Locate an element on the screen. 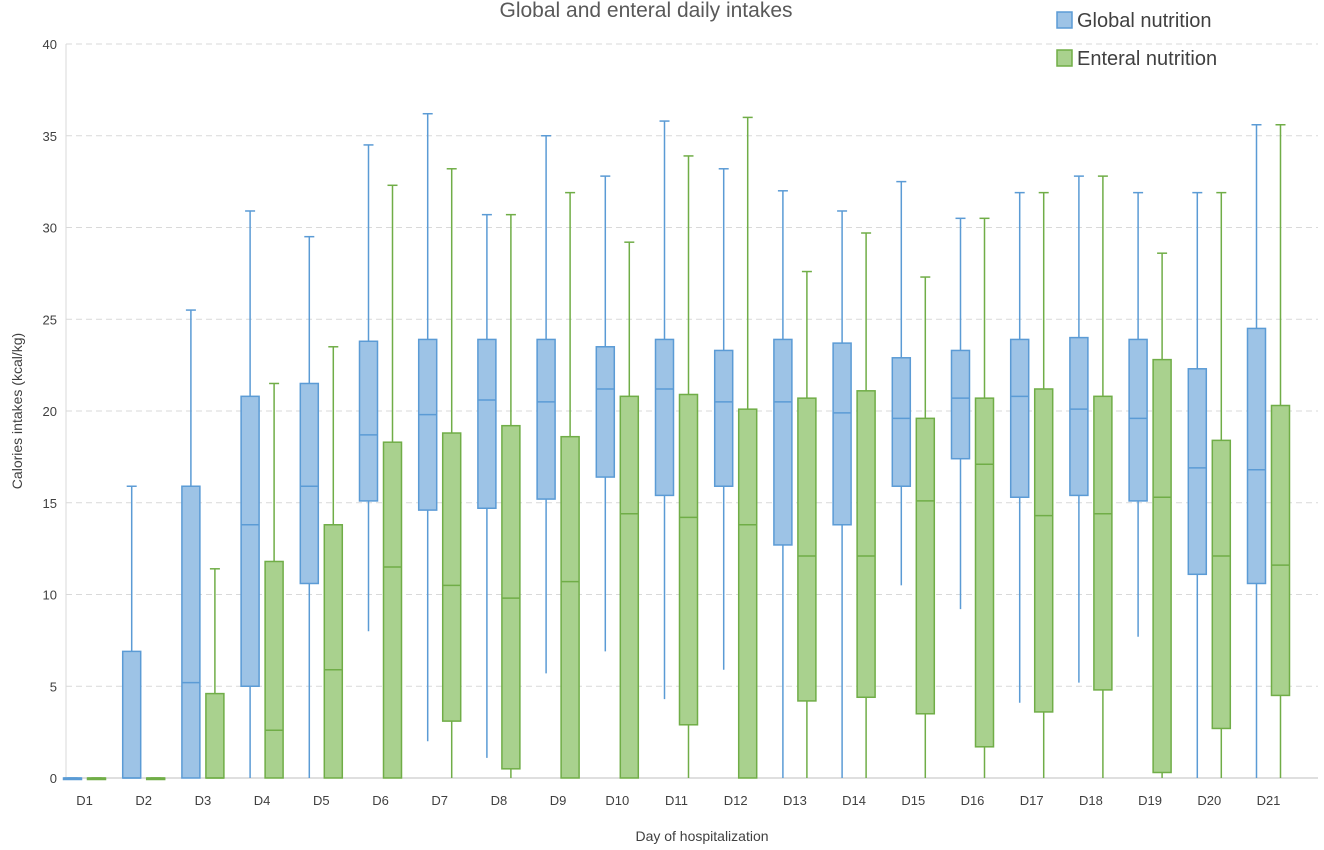 The image size is (1324, 850). y-tick-label: 0 is located at coordinates (53, 778).